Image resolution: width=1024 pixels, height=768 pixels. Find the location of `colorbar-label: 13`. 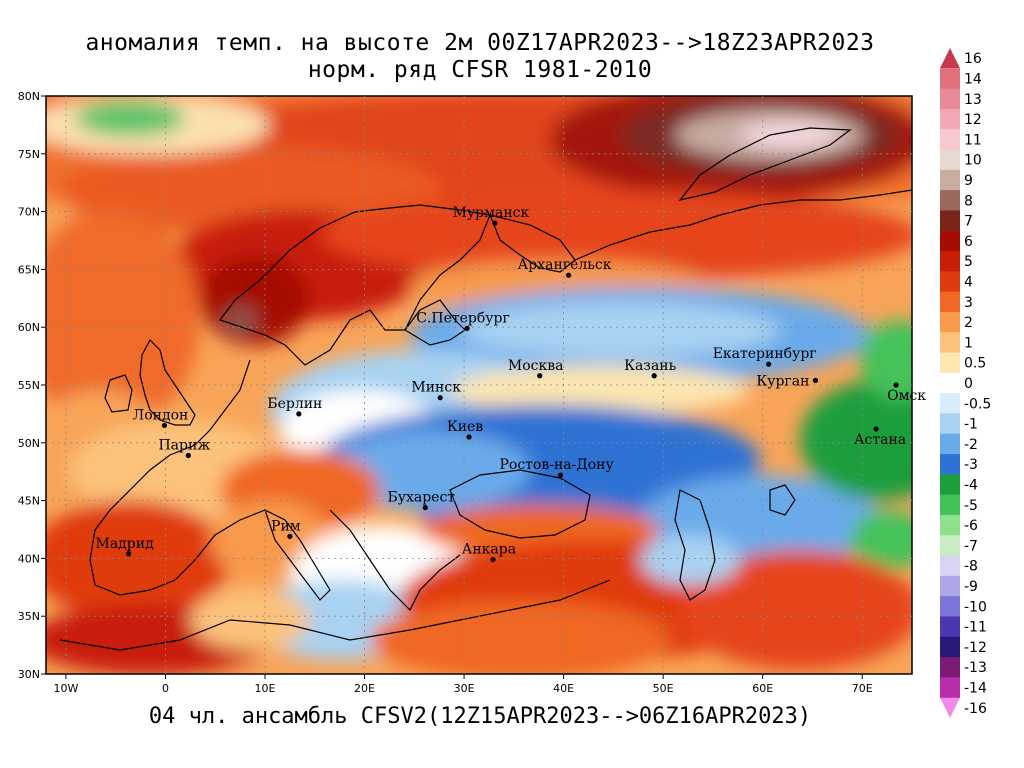

colorbar-label: 13 is located at coordinates (973, 100).